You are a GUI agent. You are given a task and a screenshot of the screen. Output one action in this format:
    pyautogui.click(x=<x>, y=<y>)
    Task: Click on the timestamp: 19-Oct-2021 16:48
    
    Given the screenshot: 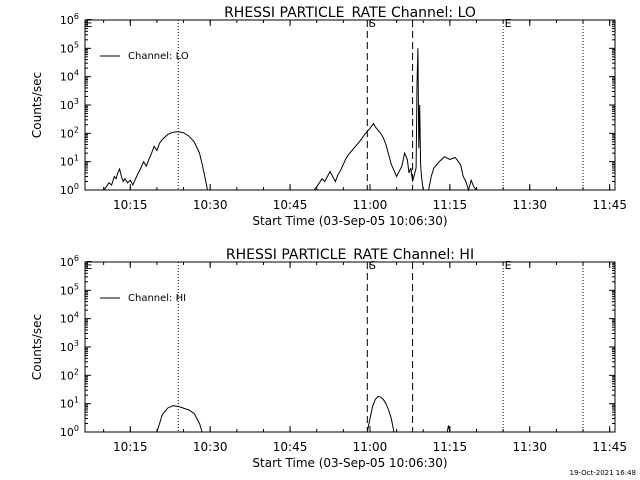 What is the action you would take?
    pyautogui.click(x=603, y=473)
    